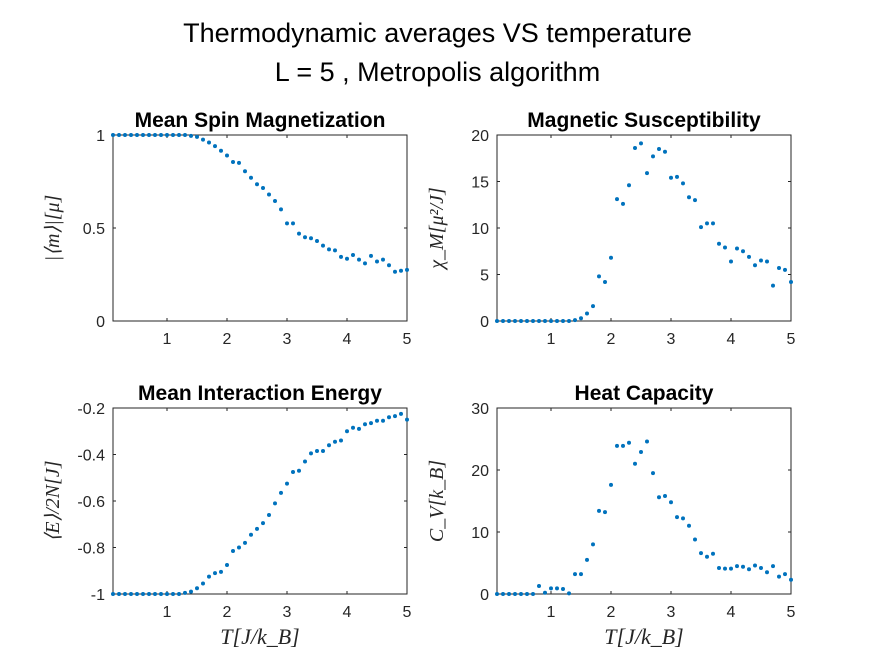 This screenshot has height=656, width=875. What do you see at coordinates (731, 612) in the screenshot?
I see `heat-capacity-xtick-label: 4` at bounding box center [731, 612].